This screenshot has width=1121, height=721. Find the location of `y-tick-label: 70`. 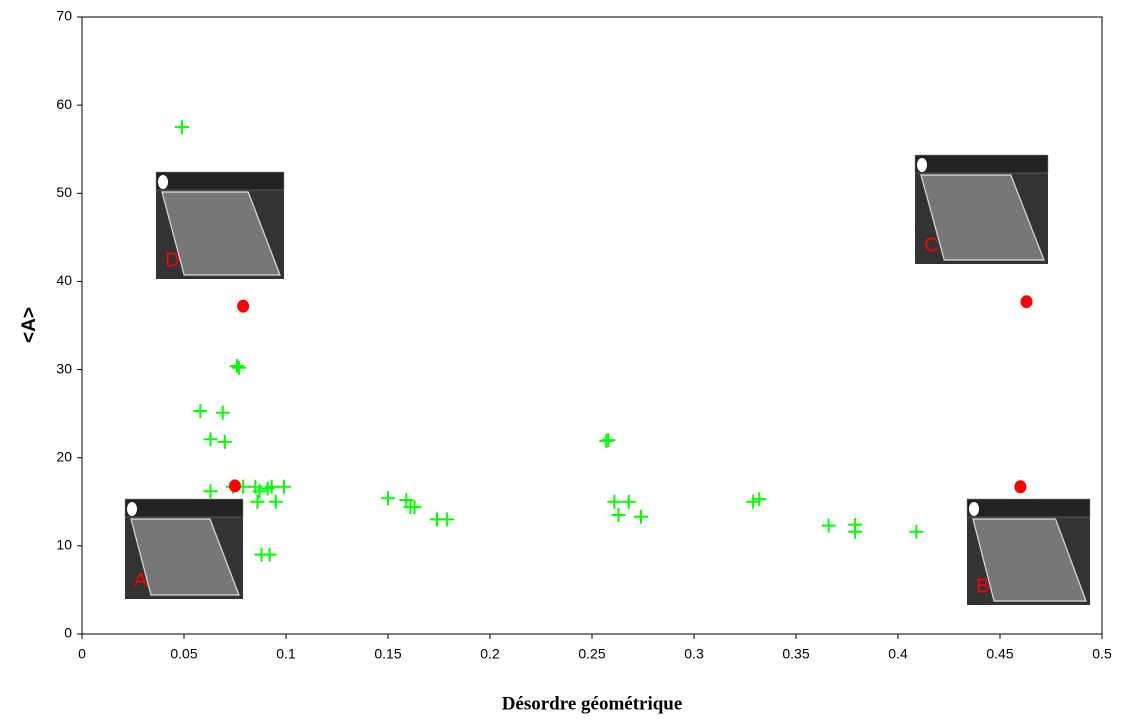

y-tick-label: 70 is located at coordinates (64, 16).